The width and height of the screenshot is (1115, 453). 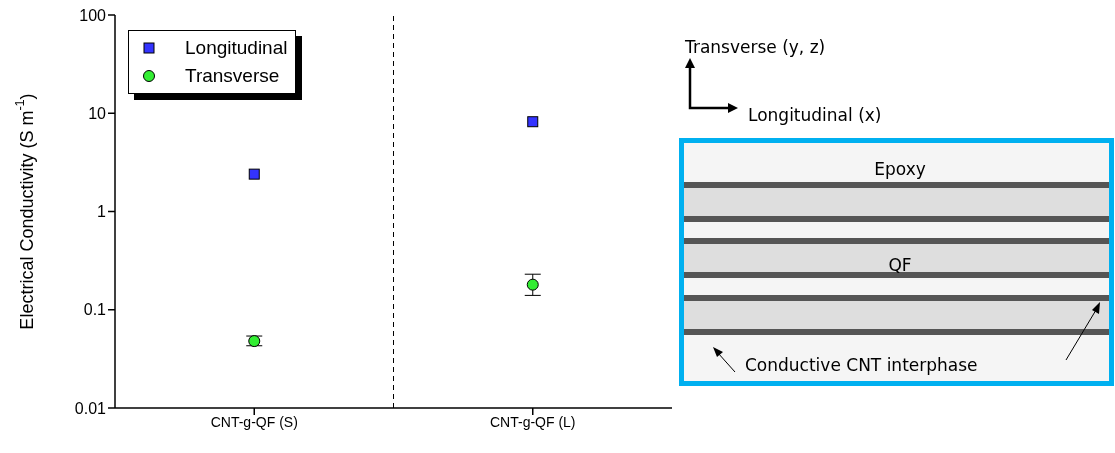 What do you see at coordinates (755, 47) in the screenshot?
I see `text: Transverse (y, z)` at bounding box center [755, 47].